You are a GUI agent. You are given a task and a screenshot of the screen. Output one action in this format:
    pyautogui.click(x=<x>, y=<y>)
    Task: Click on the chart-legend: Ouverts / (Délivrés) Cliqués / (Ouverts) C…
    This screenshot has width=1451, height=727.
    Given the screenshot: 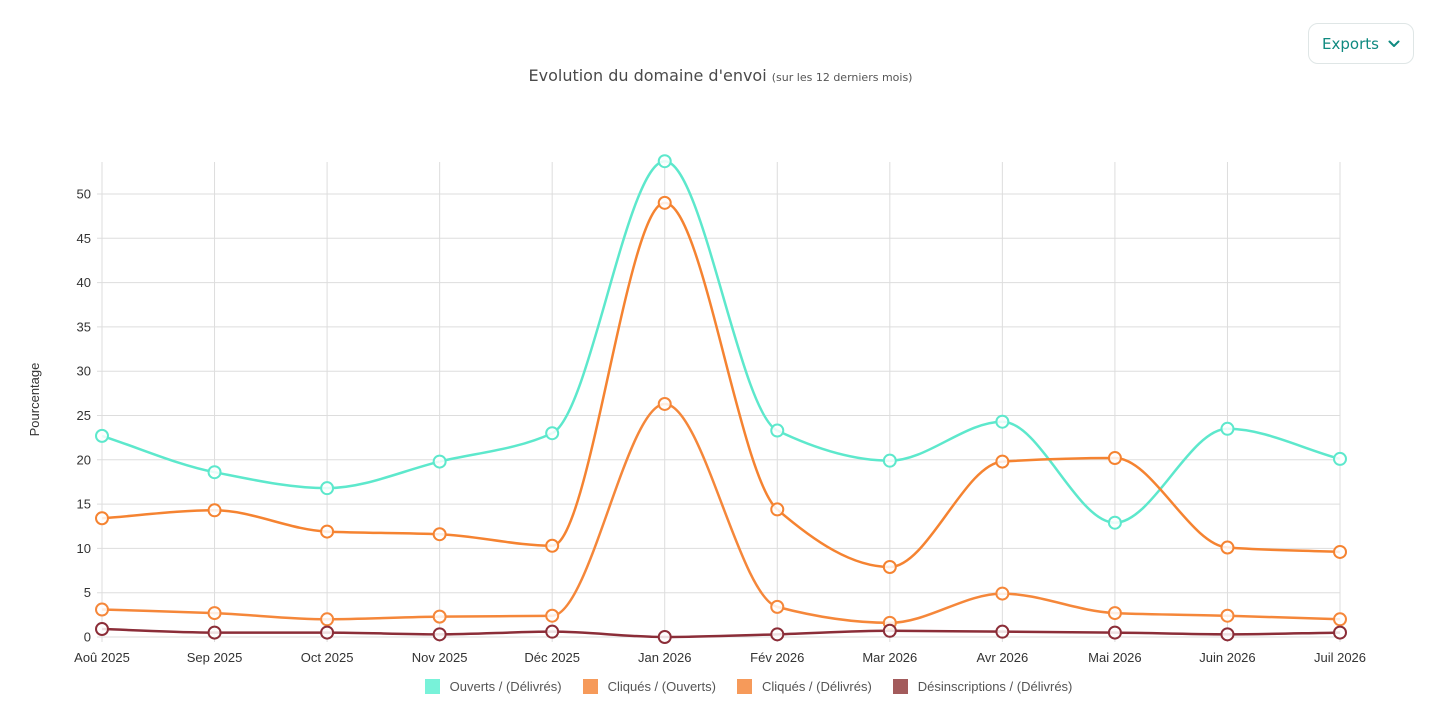 What is the action you would take?
    pyautogui.click(x=725, y=686)
    